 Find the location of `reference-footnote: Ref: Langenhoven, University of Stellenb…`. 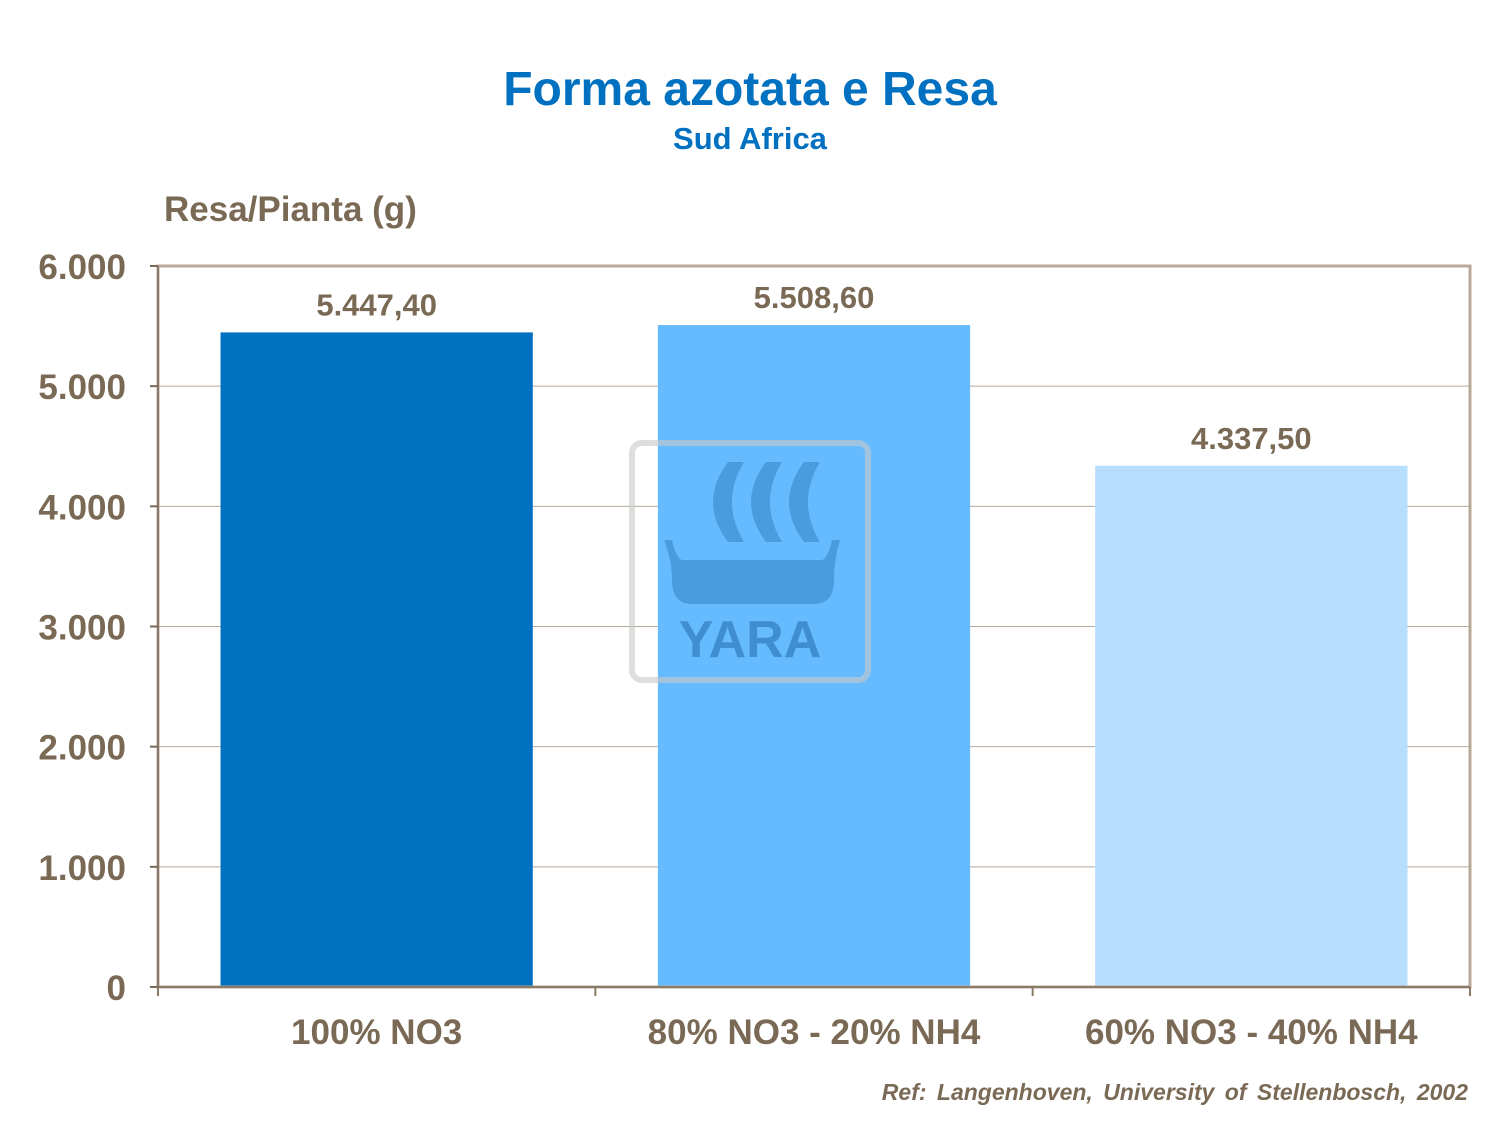

reference-footnote: Ref: Langenhoven, University of Stellenb… is located at coordinates (1174, 1092).